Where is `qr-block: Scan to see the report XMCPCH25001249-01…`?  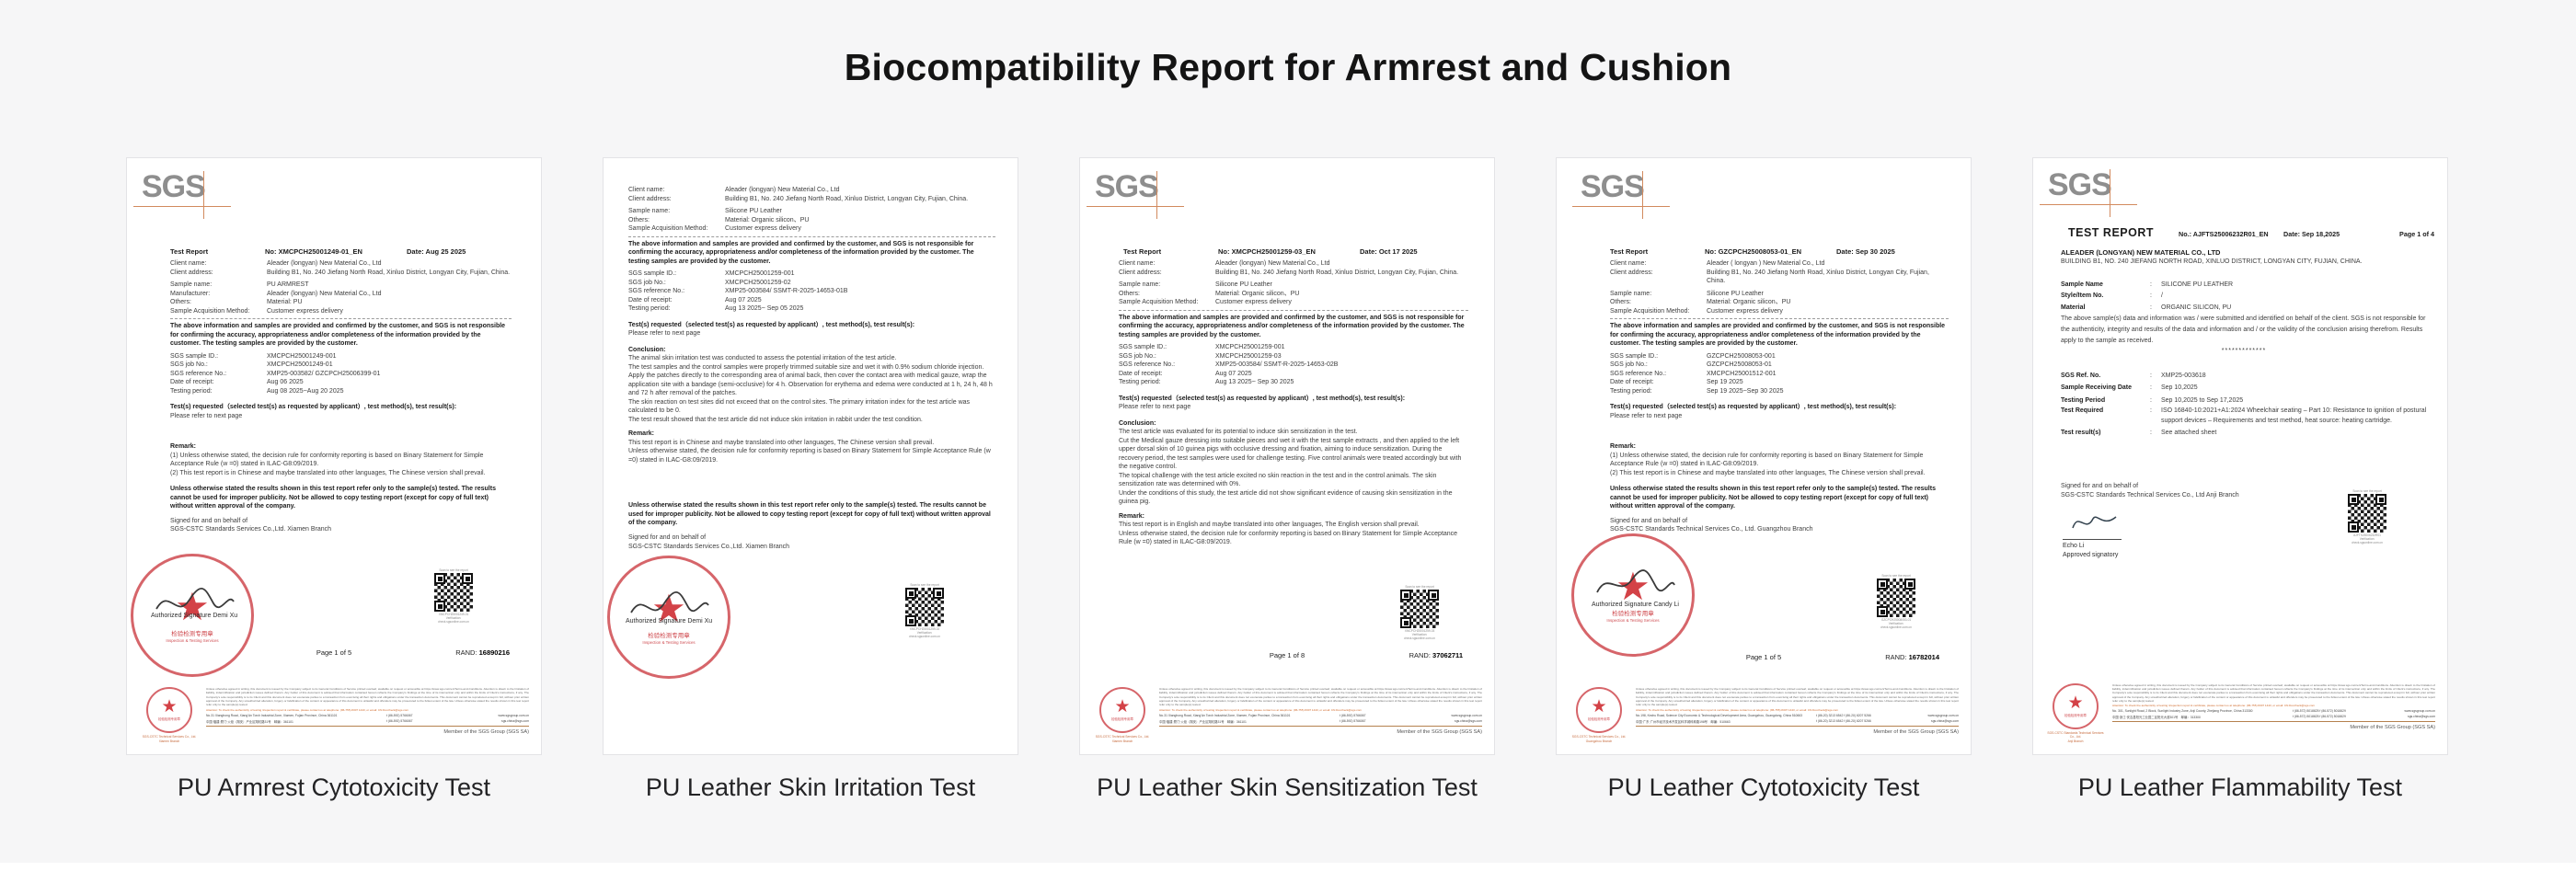 qr-block: Scan to see the report XMCPCH25001249-01… is located at coordinates (453, 596).